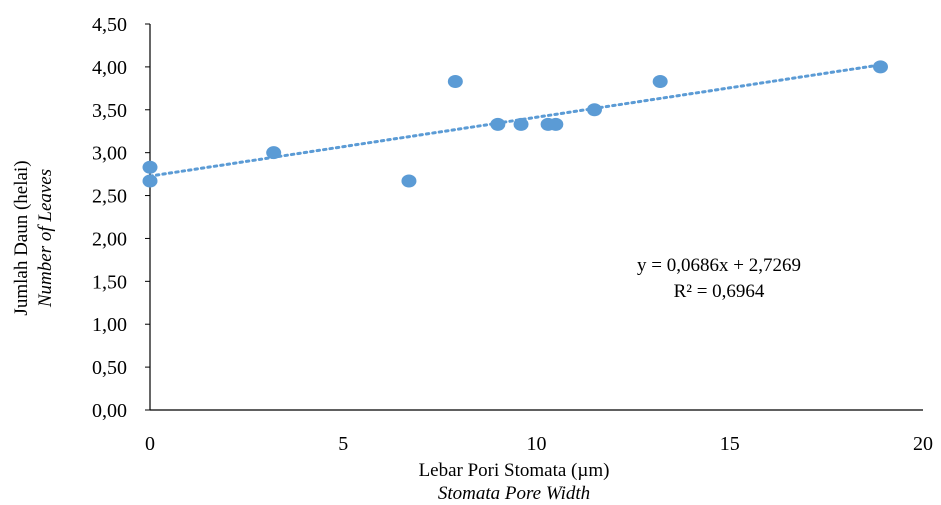 Image resolution: width=941 pixels, height=505 pixels. Describe the element at coordinates (150, 444) in the screenshot. I see `x-tick-label: 0` at that location.